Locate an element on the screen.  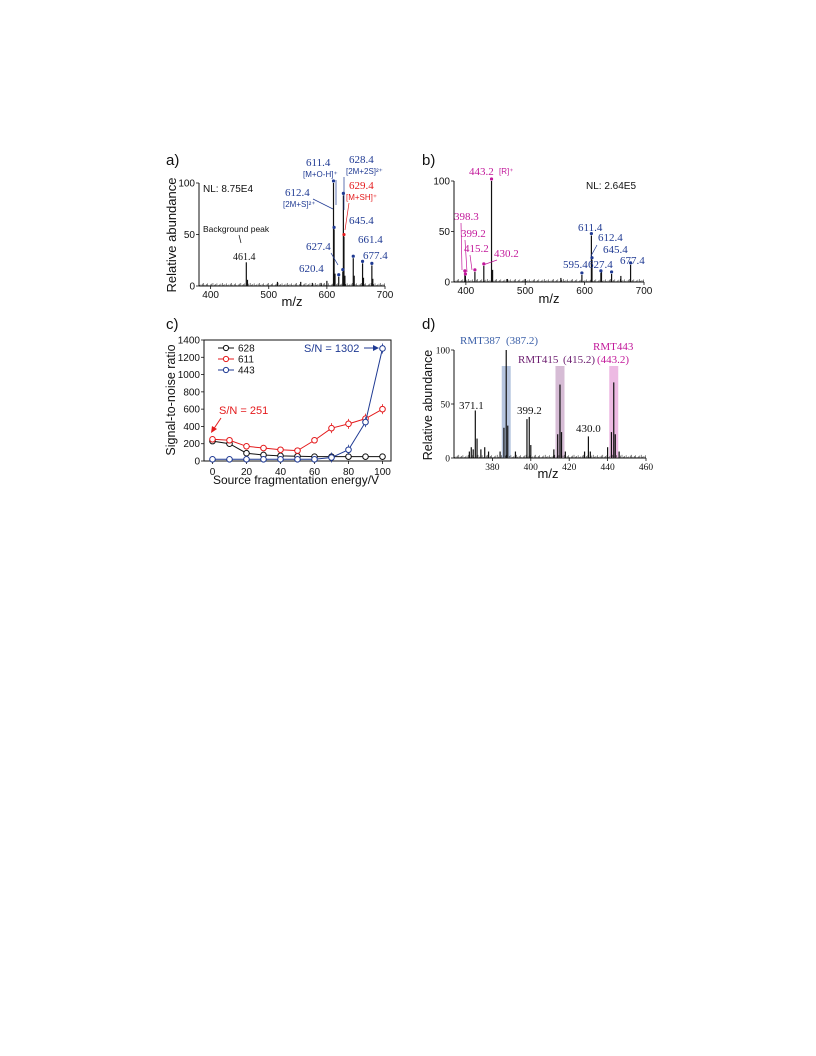
annotation-rmt387-mz: (387.2) is located at coordinates (522, 341).